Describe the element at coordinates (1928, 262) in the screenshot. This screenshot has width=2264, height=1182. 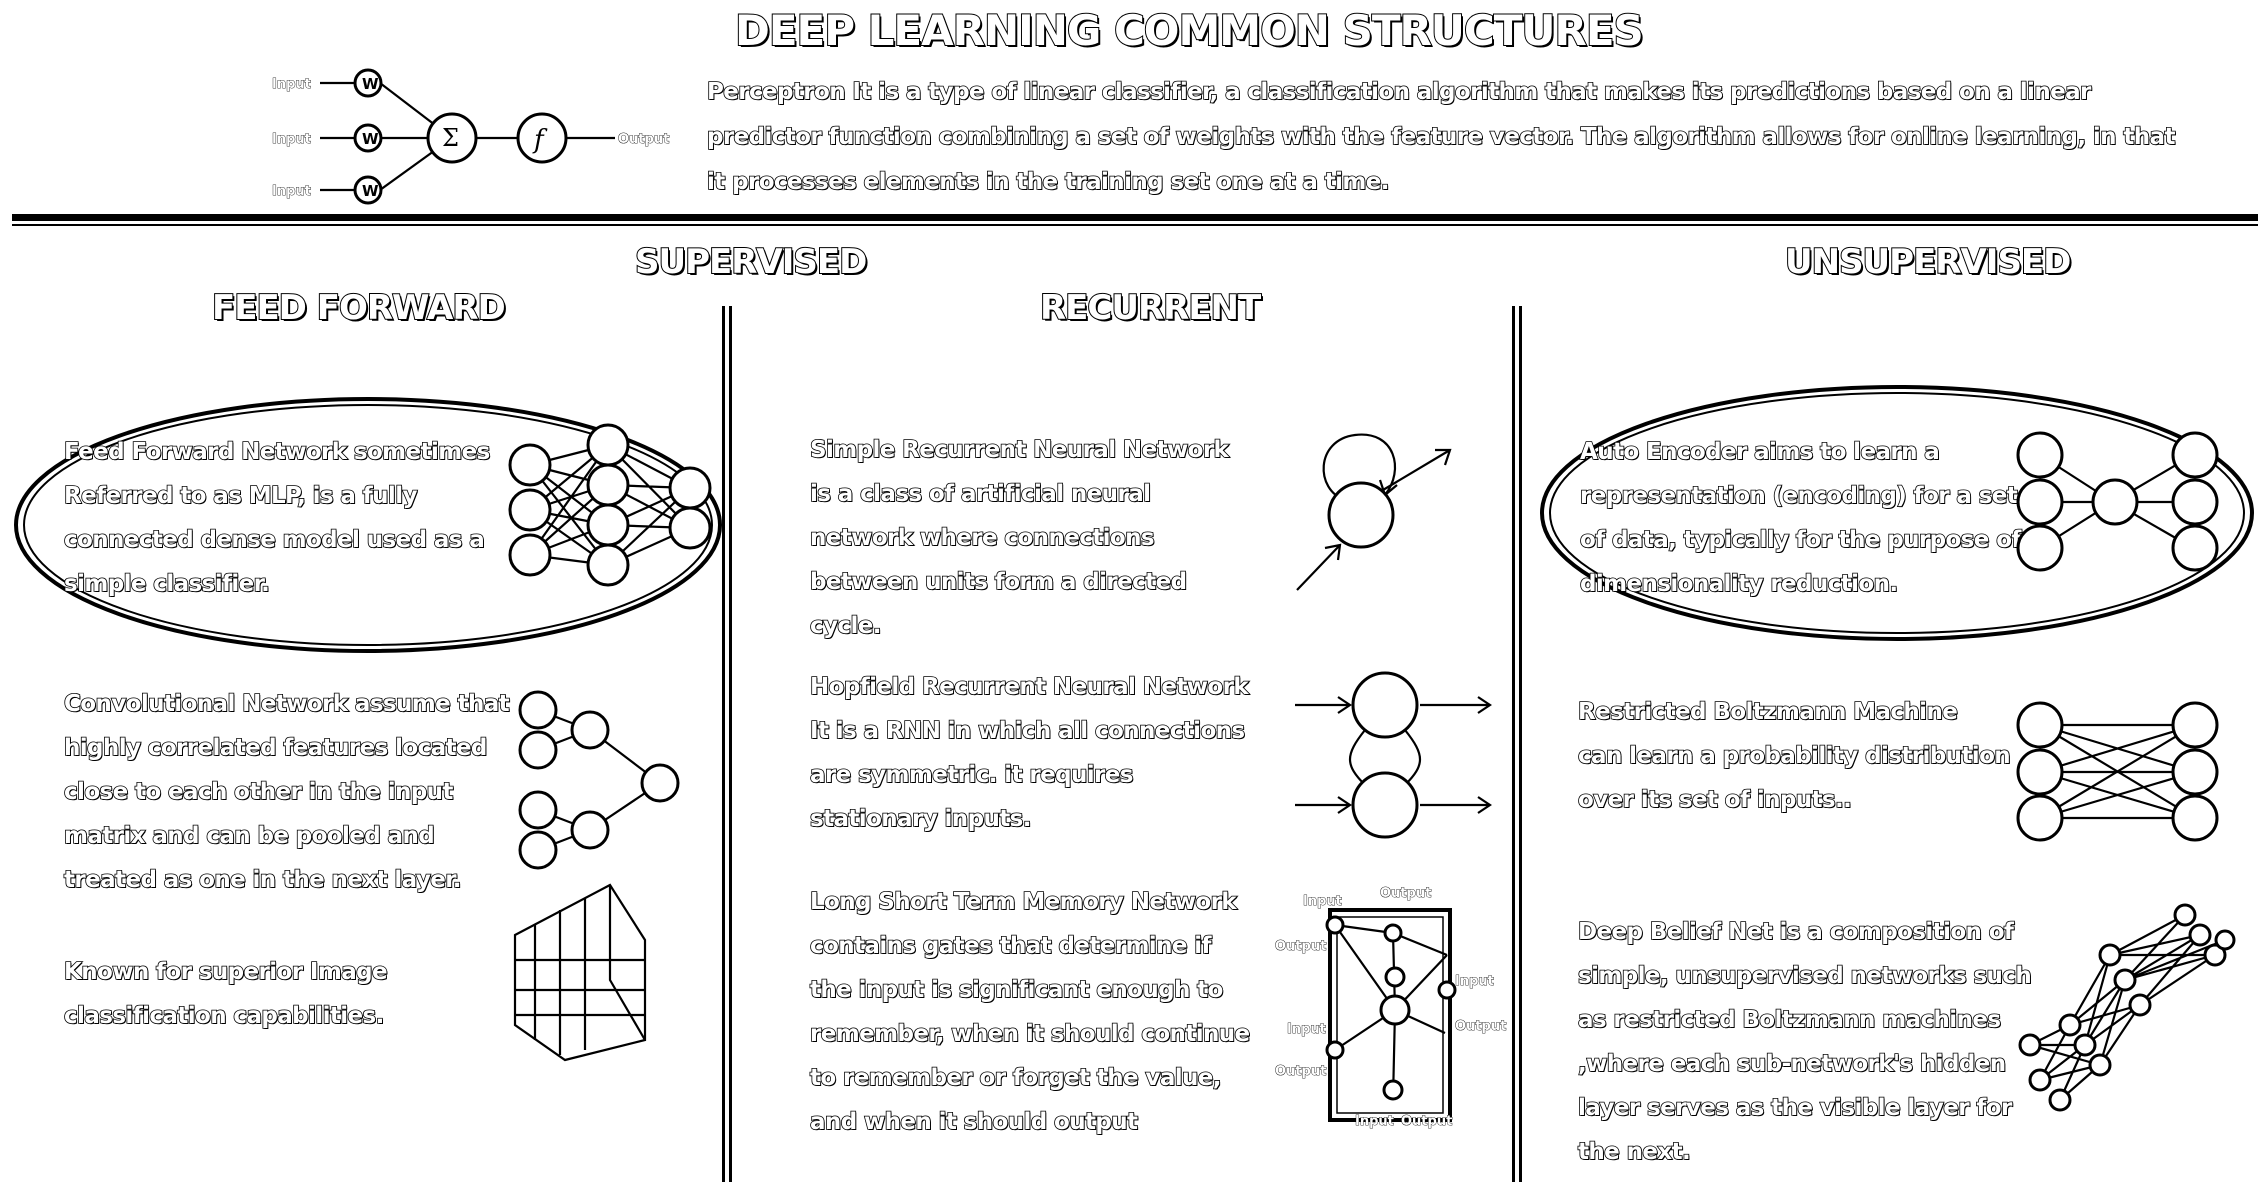
I see `unsupervised-header: UNSUPERVISED` at that location.